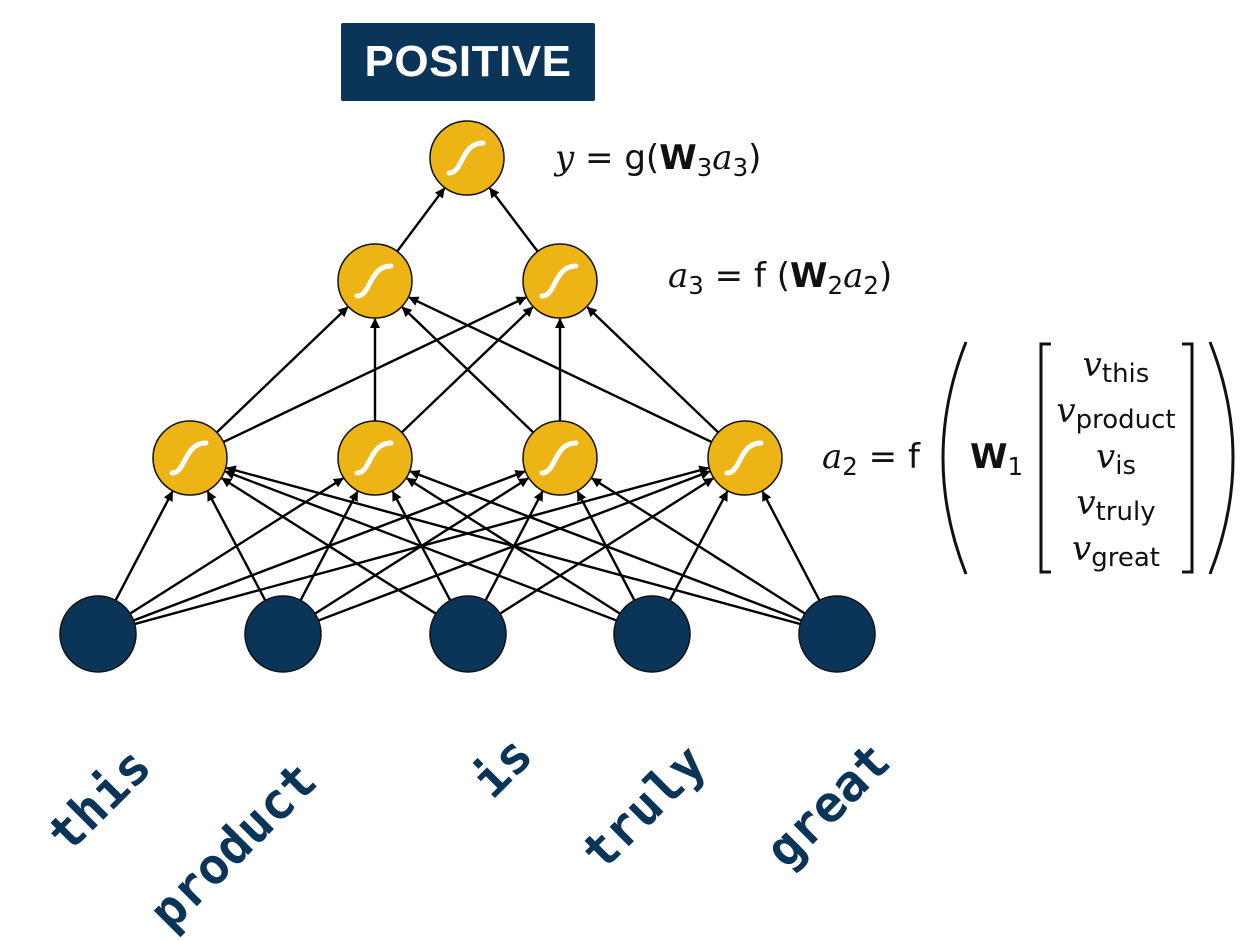 This screenshot has height=941, width=1254. I want to click on input-vector: vthis vproduct vis vtruly vgreat, so click(1116, 457).